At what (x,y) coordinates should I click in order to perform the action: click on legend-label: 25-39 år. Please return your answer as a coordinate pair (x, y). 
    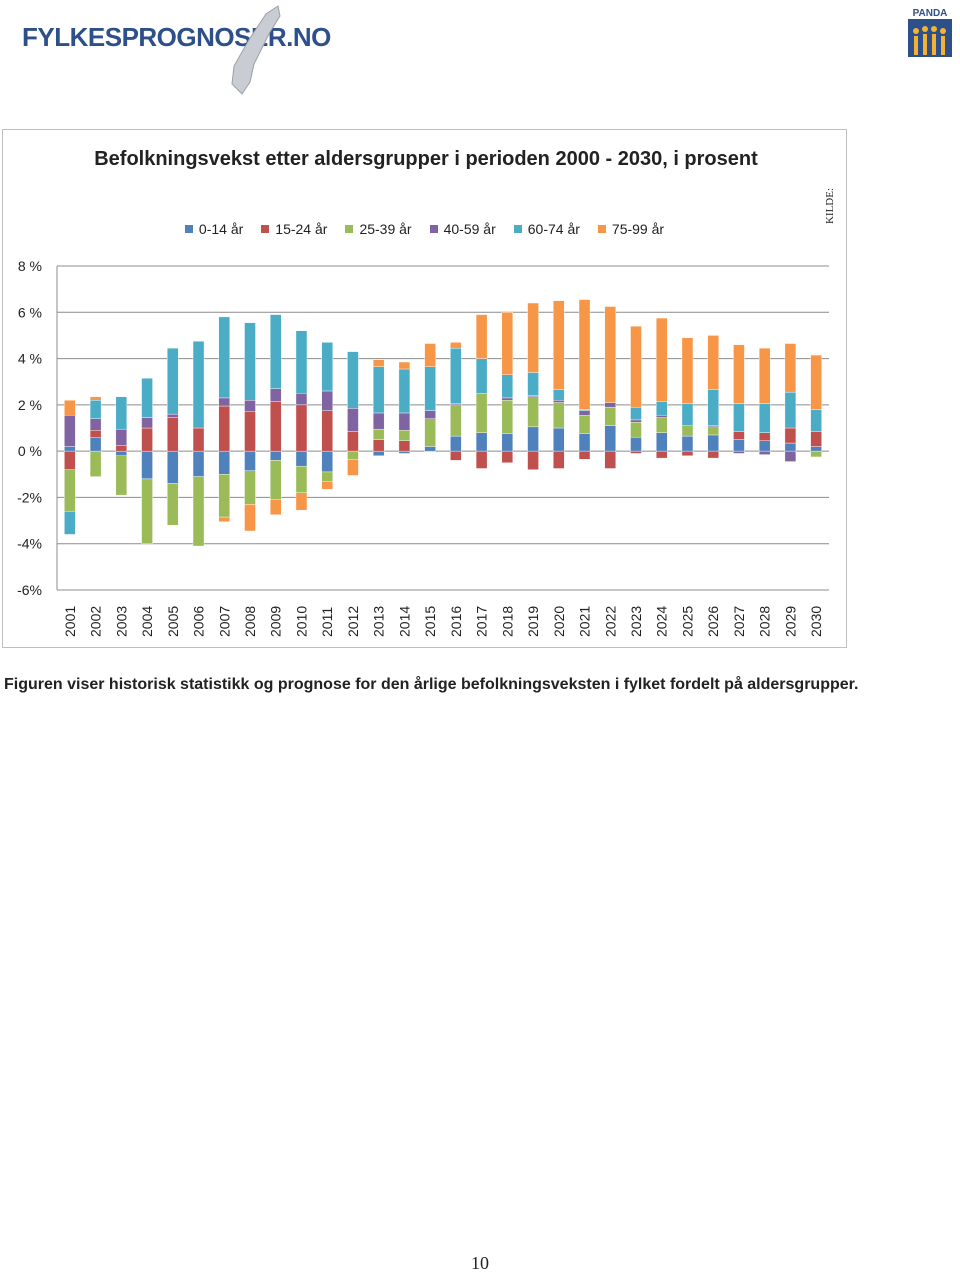
    Looking at the image, I should click on (385, 229).